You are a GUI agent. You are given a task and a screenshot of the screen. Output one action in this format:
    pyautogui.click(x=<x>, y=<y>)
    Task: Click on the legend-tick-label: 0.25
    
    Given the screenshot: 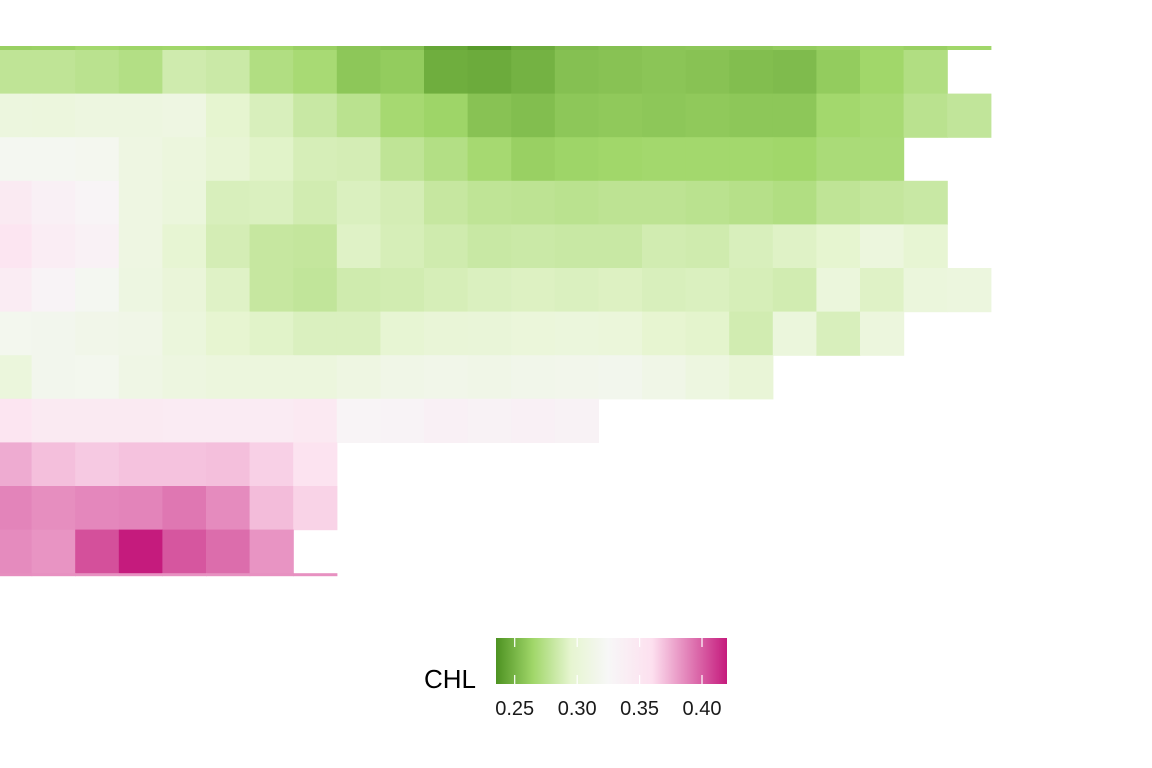 What is the action you would take?
    pyautogui.click(x=515, y=709)
    